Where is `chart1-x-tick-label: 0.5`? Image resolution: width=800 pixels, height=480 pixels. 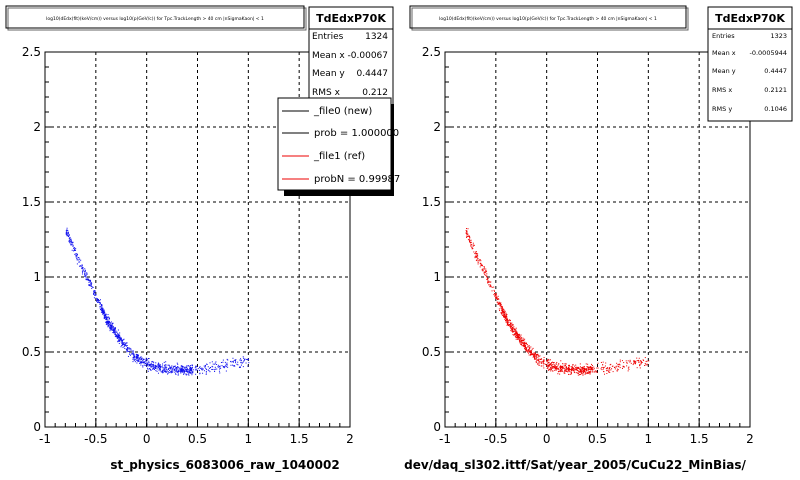 chart1-x-tick-label: 0.5 is located at coordinates (597, 439).